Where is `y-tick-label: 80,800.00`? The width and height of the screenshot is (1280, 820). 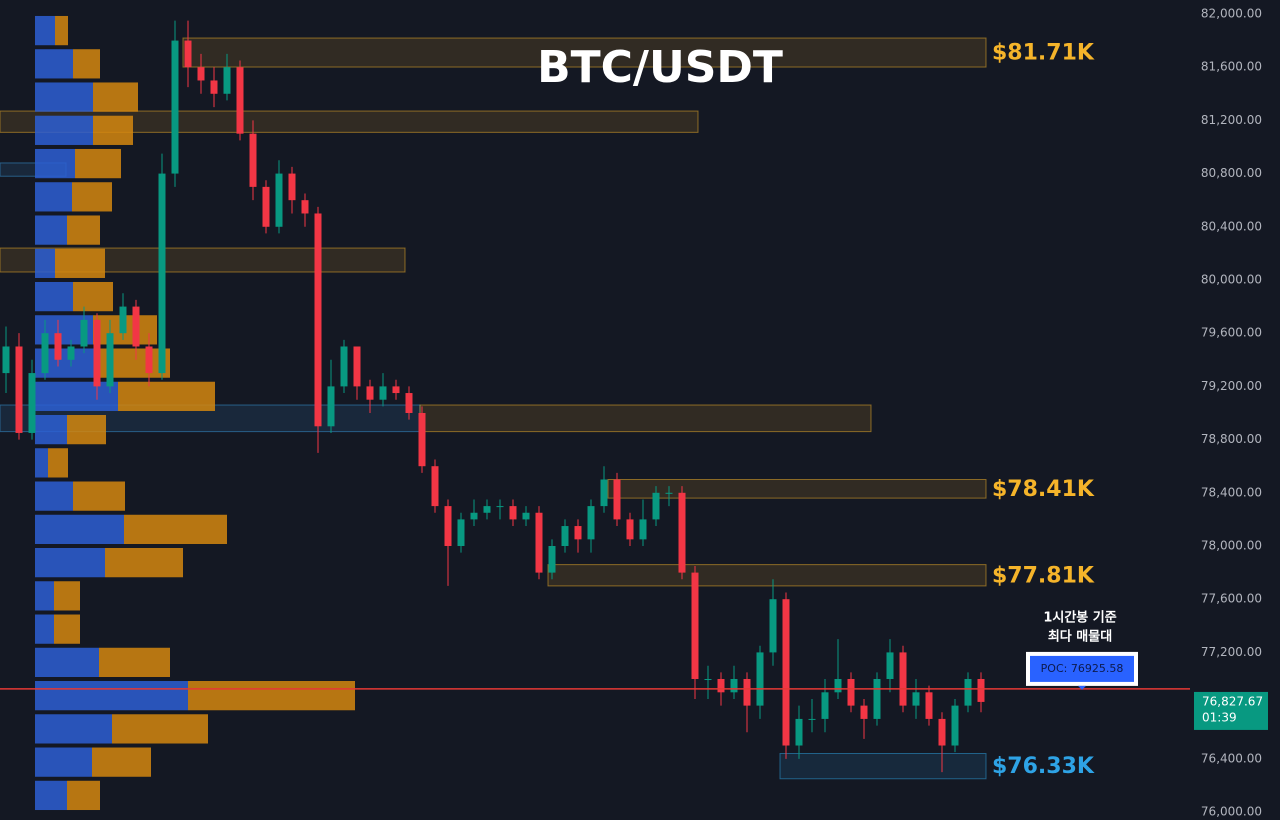 y-tick-label: 80,800.00 is located at coordinates (1231, 173).